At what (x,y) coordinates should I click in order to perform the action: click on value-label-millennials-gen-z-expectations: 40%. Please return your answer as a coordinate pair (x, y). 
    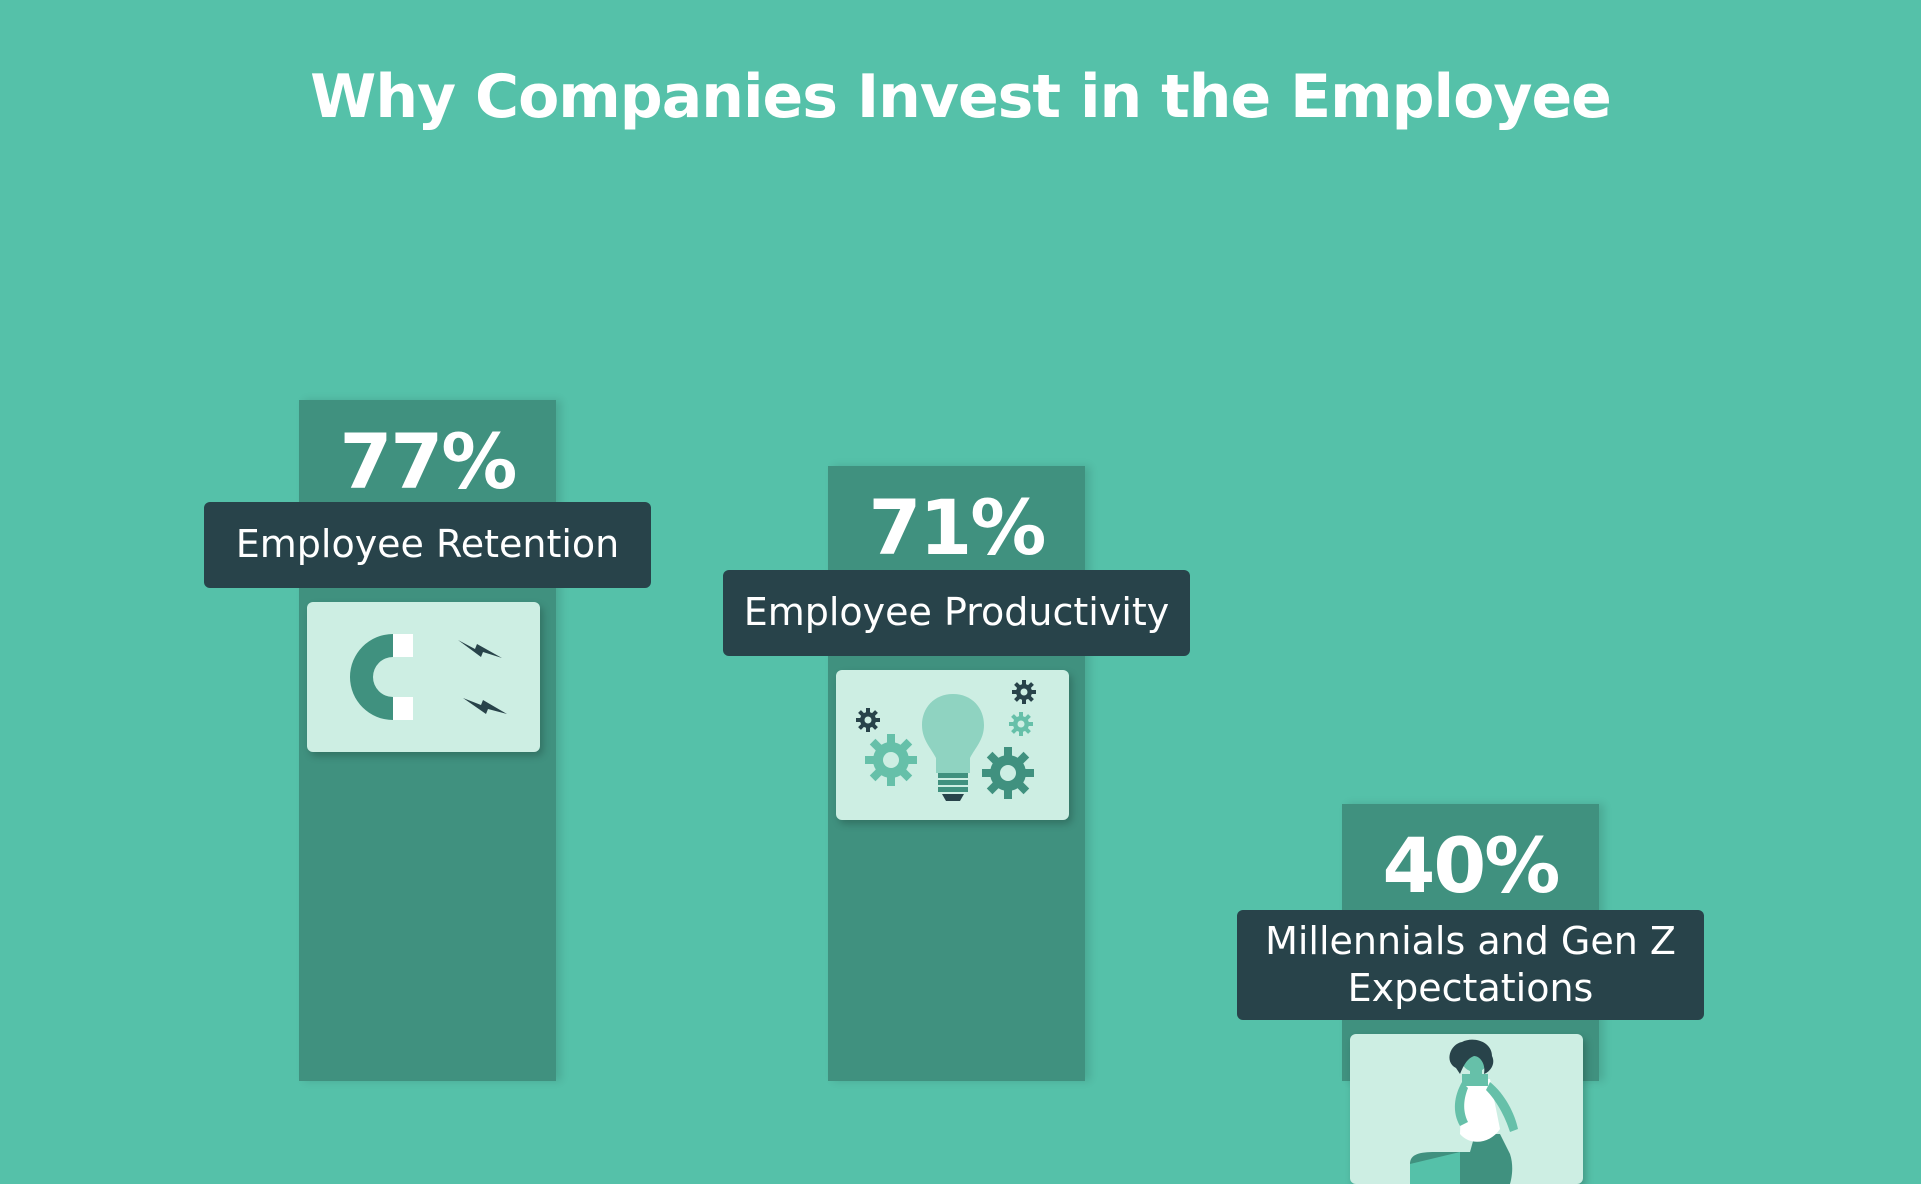
    Looking at the image, I should click on (1471, 865).